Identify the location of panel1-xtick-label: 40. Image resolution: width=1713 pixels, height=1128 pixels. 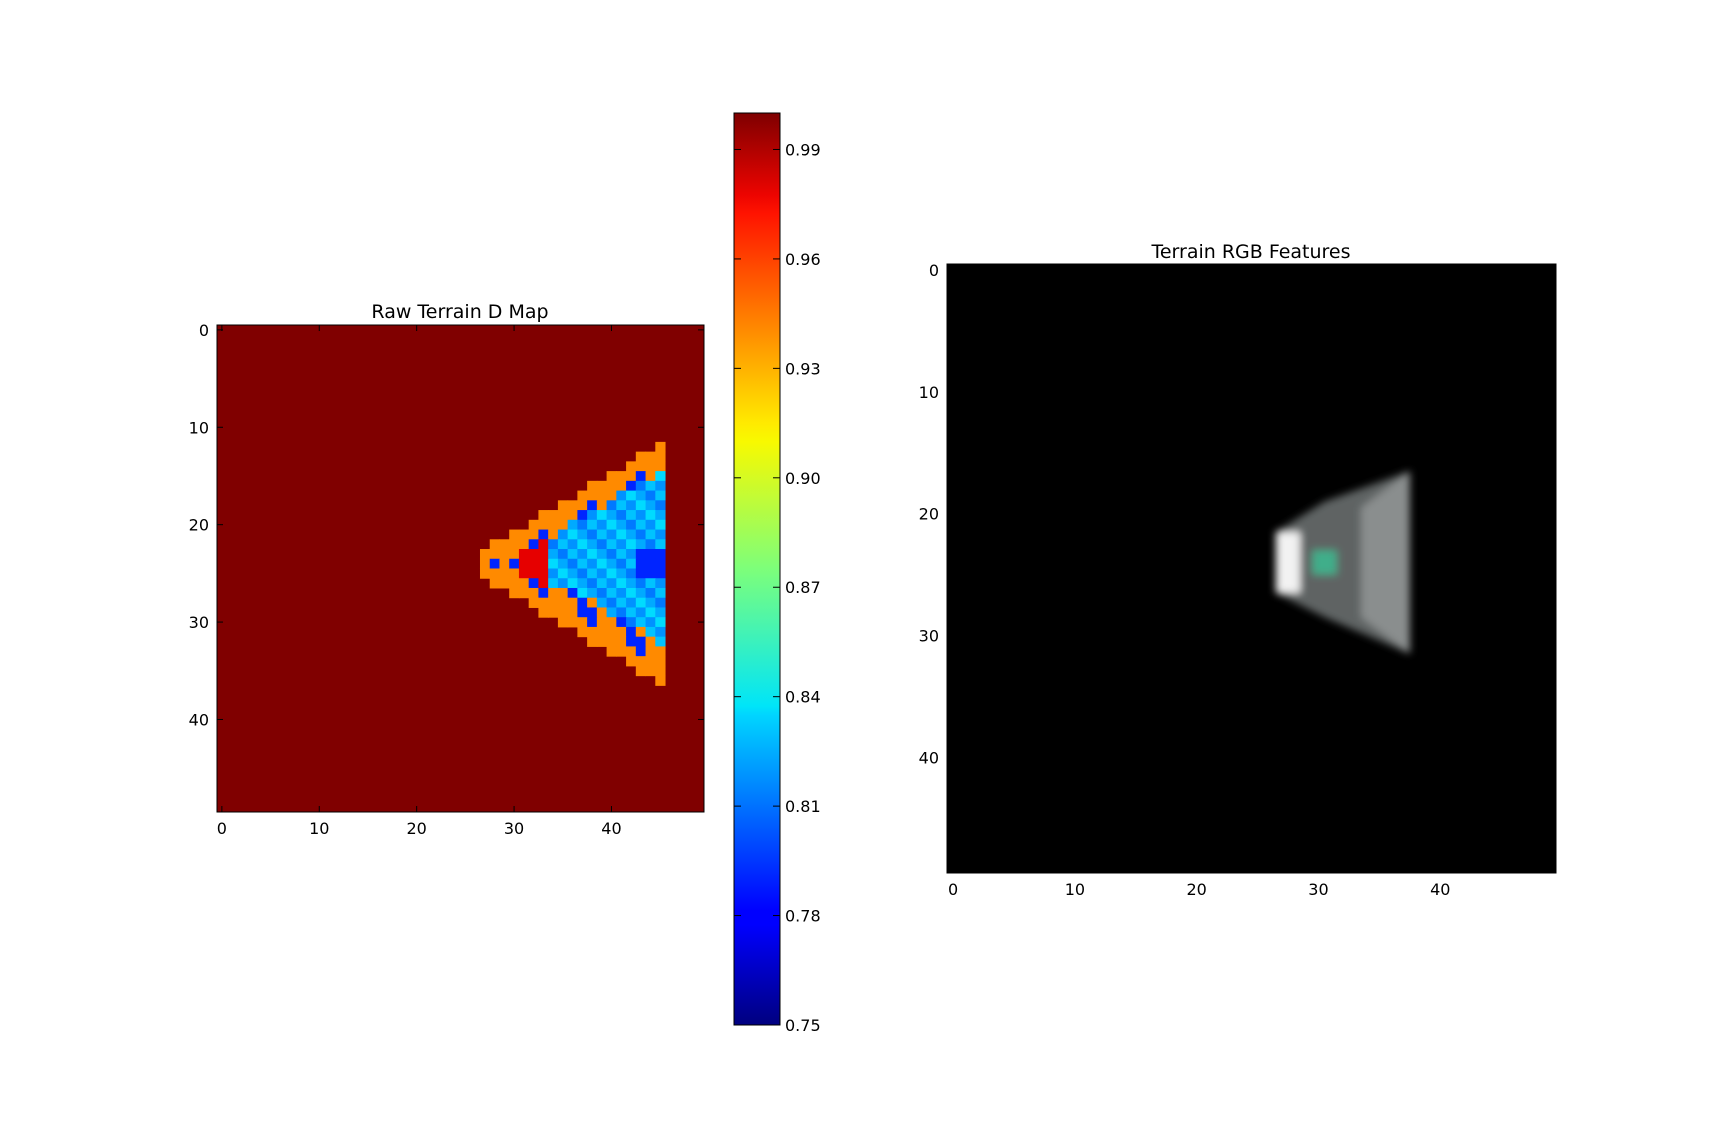
(611, 828).